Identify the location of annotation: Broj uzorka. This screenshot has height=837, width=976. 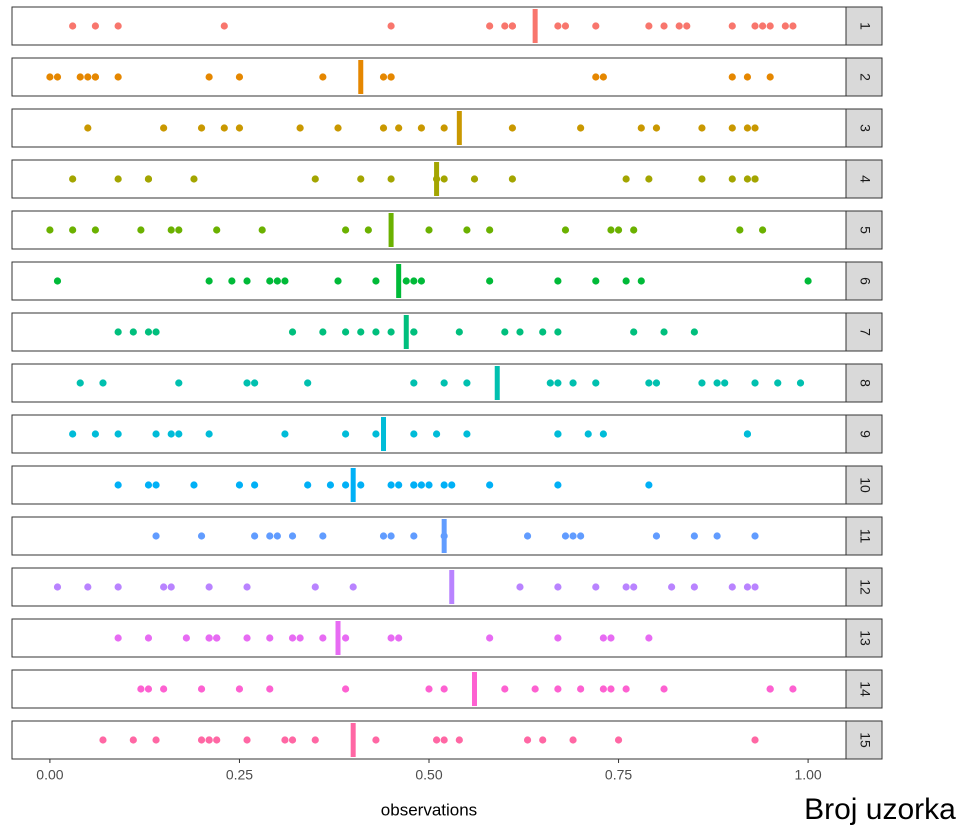
(880, 809).